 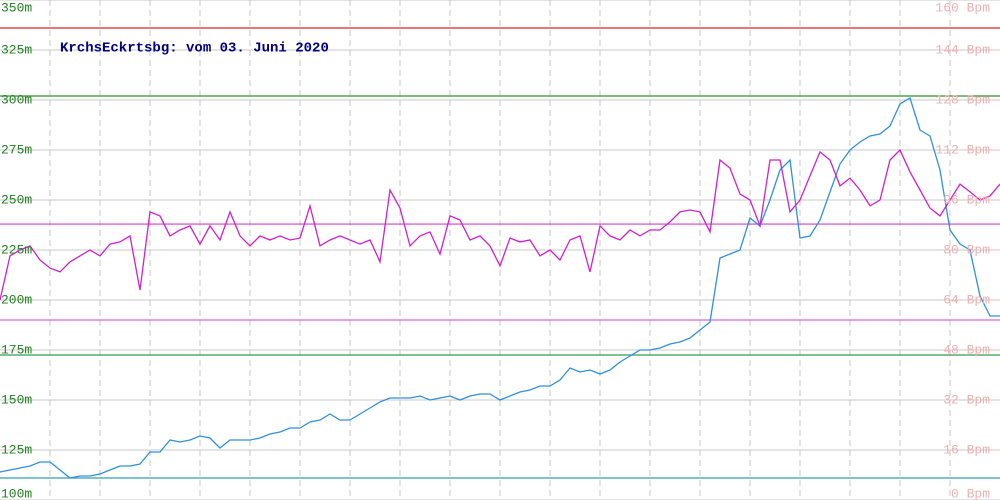 I want to click on y-tick-label: 100m, so click(x=16, y=493).